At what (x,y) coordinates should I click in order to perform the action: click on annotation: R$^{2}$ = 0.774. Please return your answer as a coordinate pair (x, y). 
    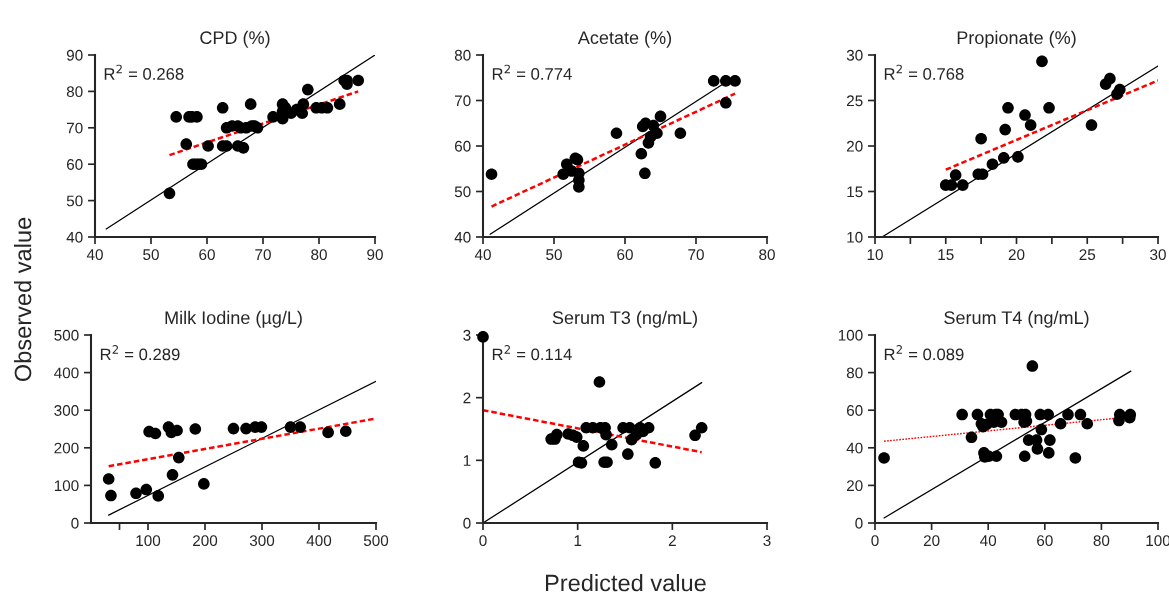
    Looking at the image, I should click on (532, 72).